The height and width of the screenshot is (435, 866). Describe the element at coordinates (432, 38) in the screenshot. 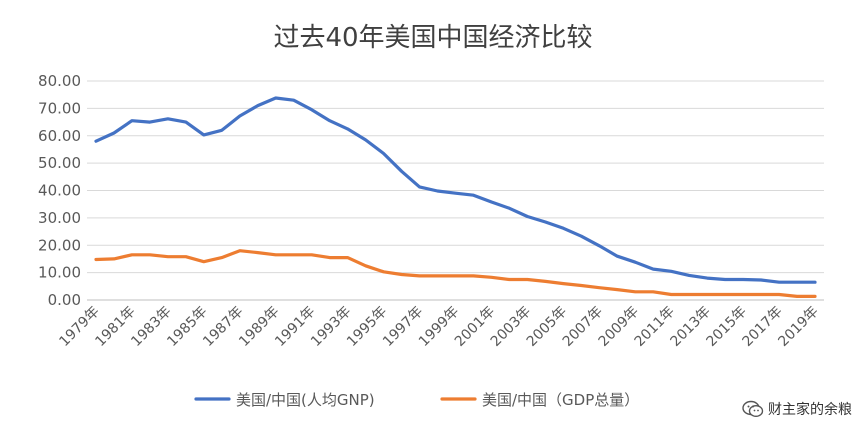

I see `chart-title: 过去40年美国中国经济比较` at that location.